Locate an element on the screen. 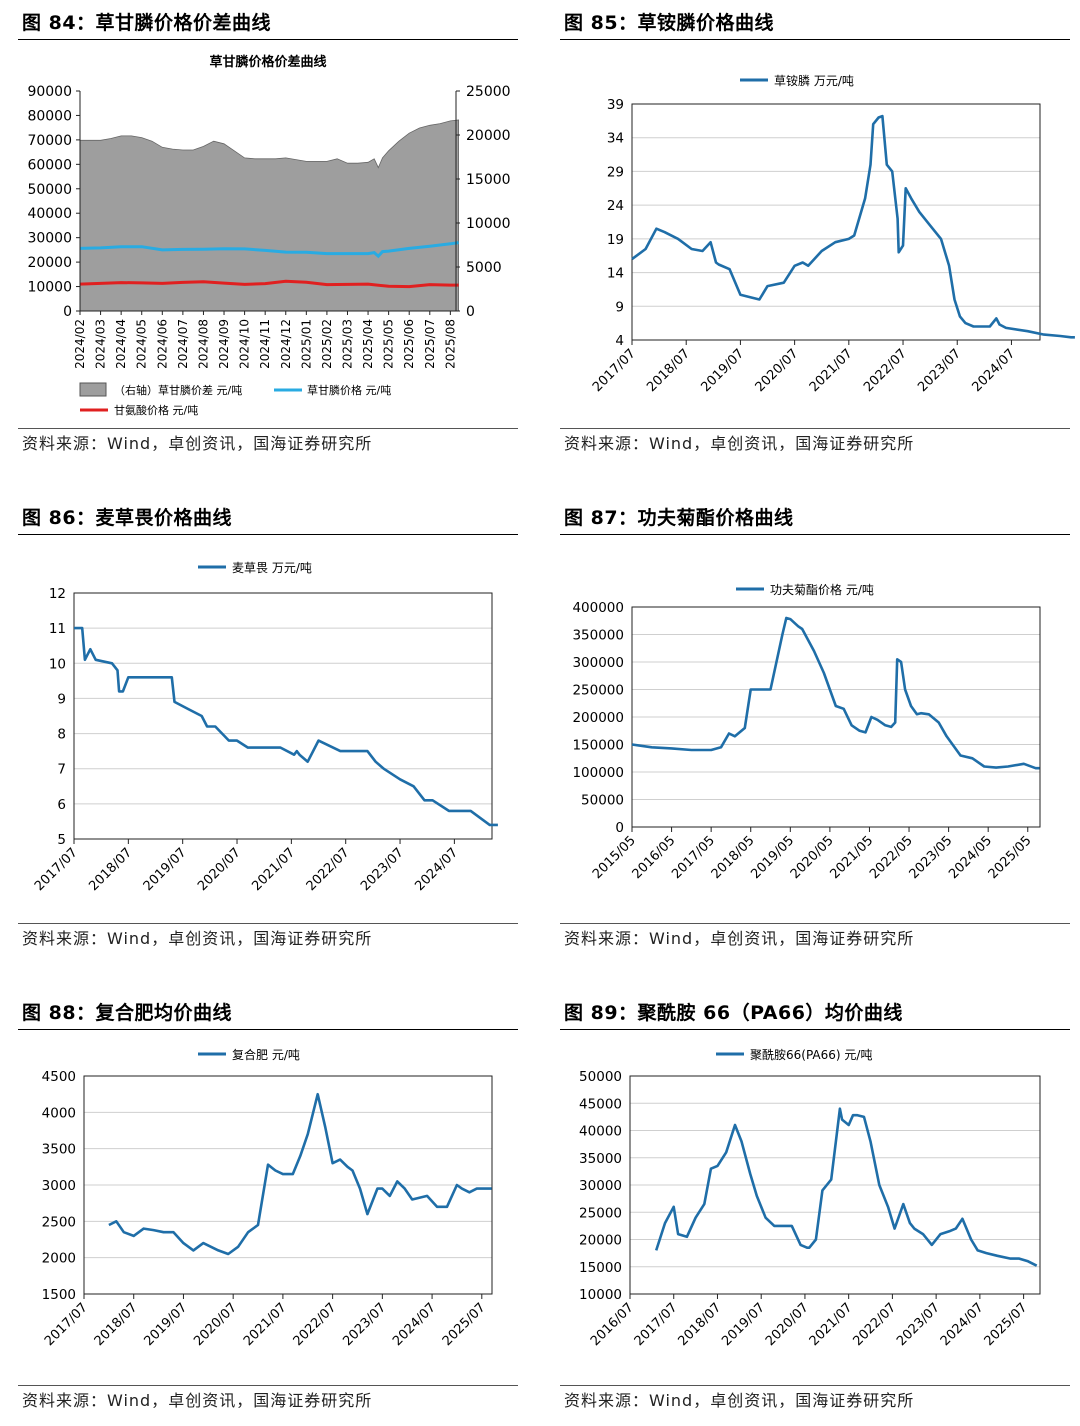 This screenshot has width=1080, height=1426. left-y-tick-label: 90000 is located at coordinates (49, 92).